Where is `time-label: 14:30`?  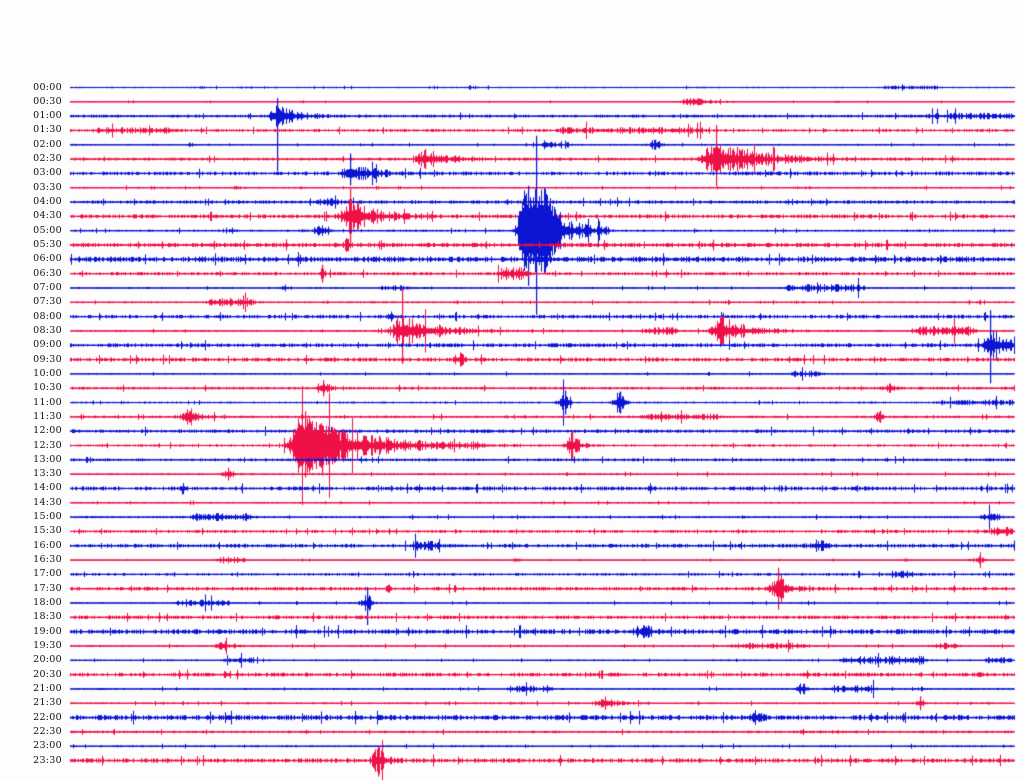
time-label: 14:30 is located at coordinates (47, 502).